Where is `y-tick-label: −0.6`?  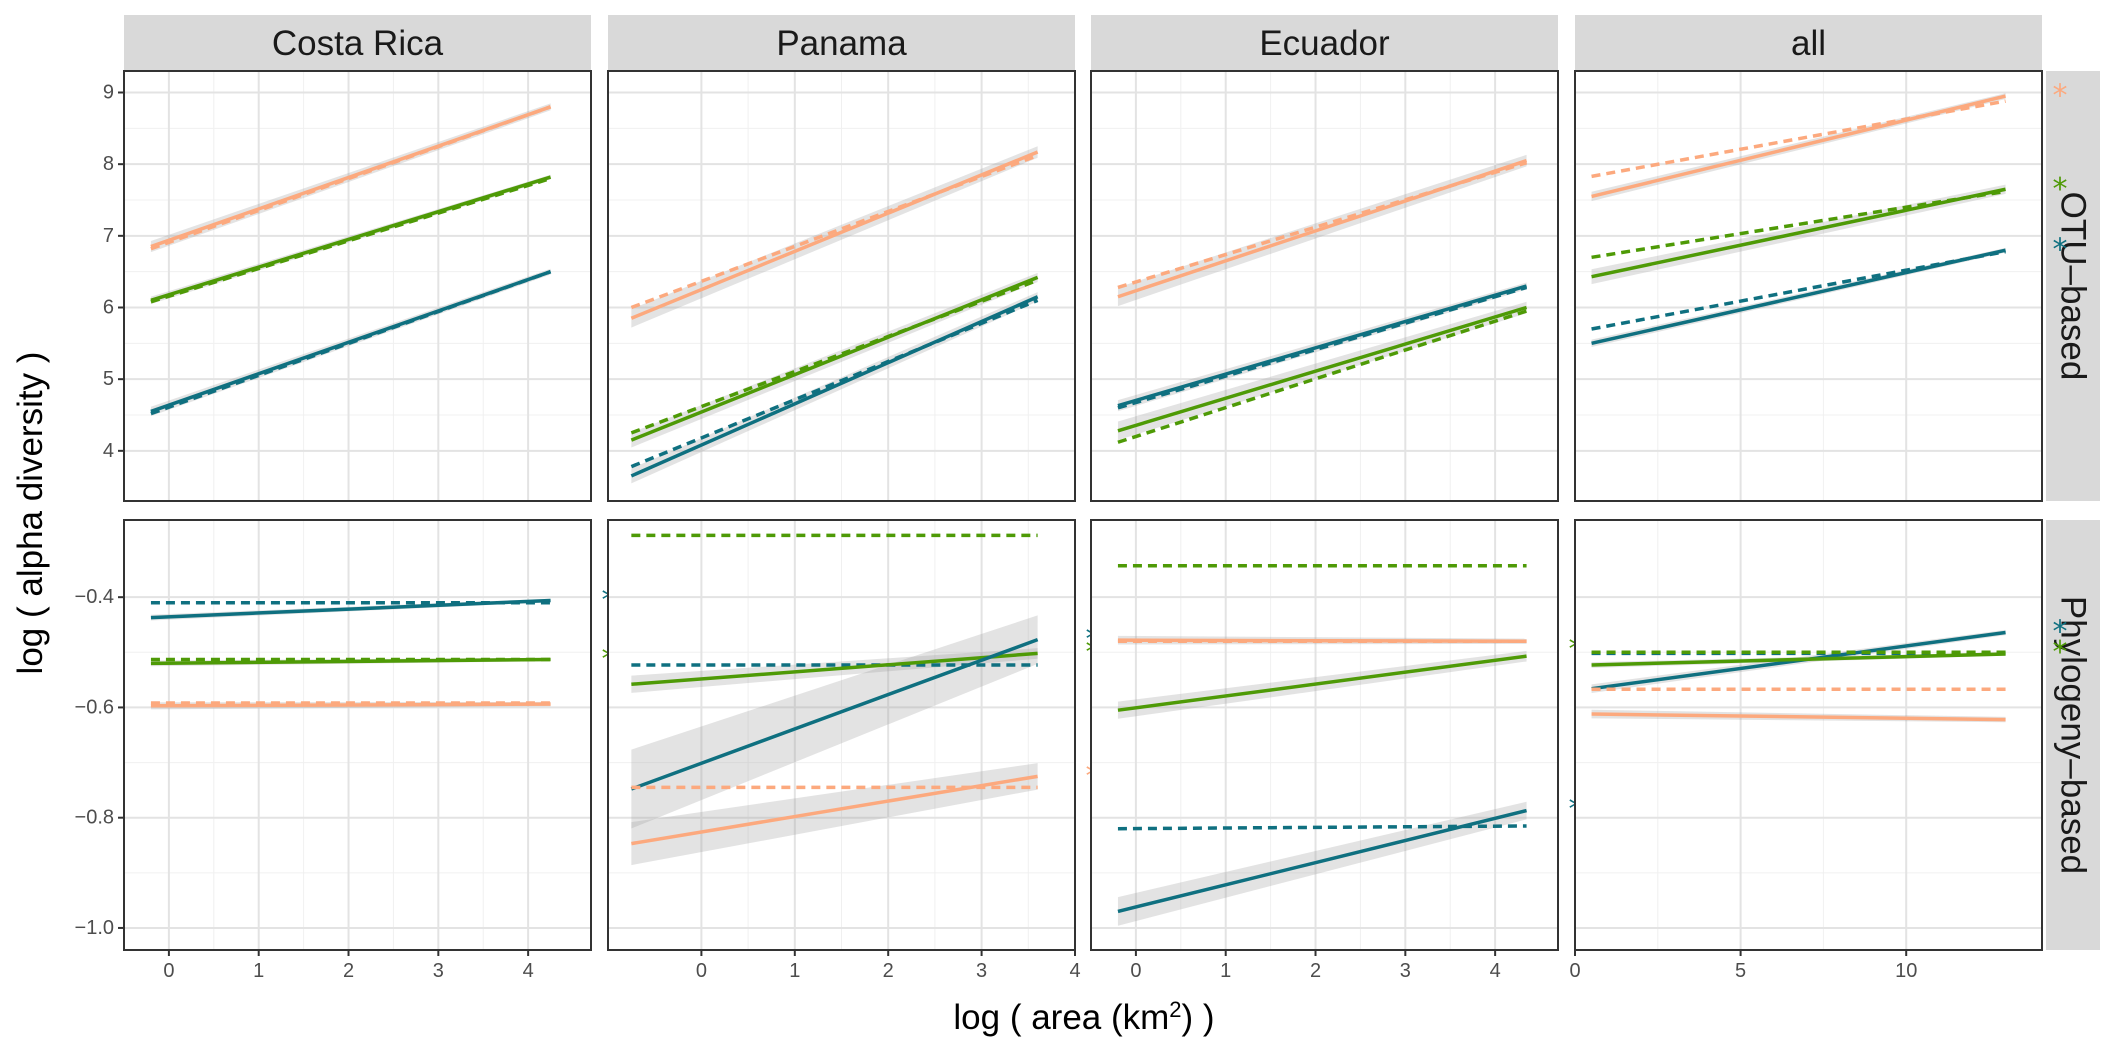 y-tick-label: −0.6 is located at coordinates (94, 707).